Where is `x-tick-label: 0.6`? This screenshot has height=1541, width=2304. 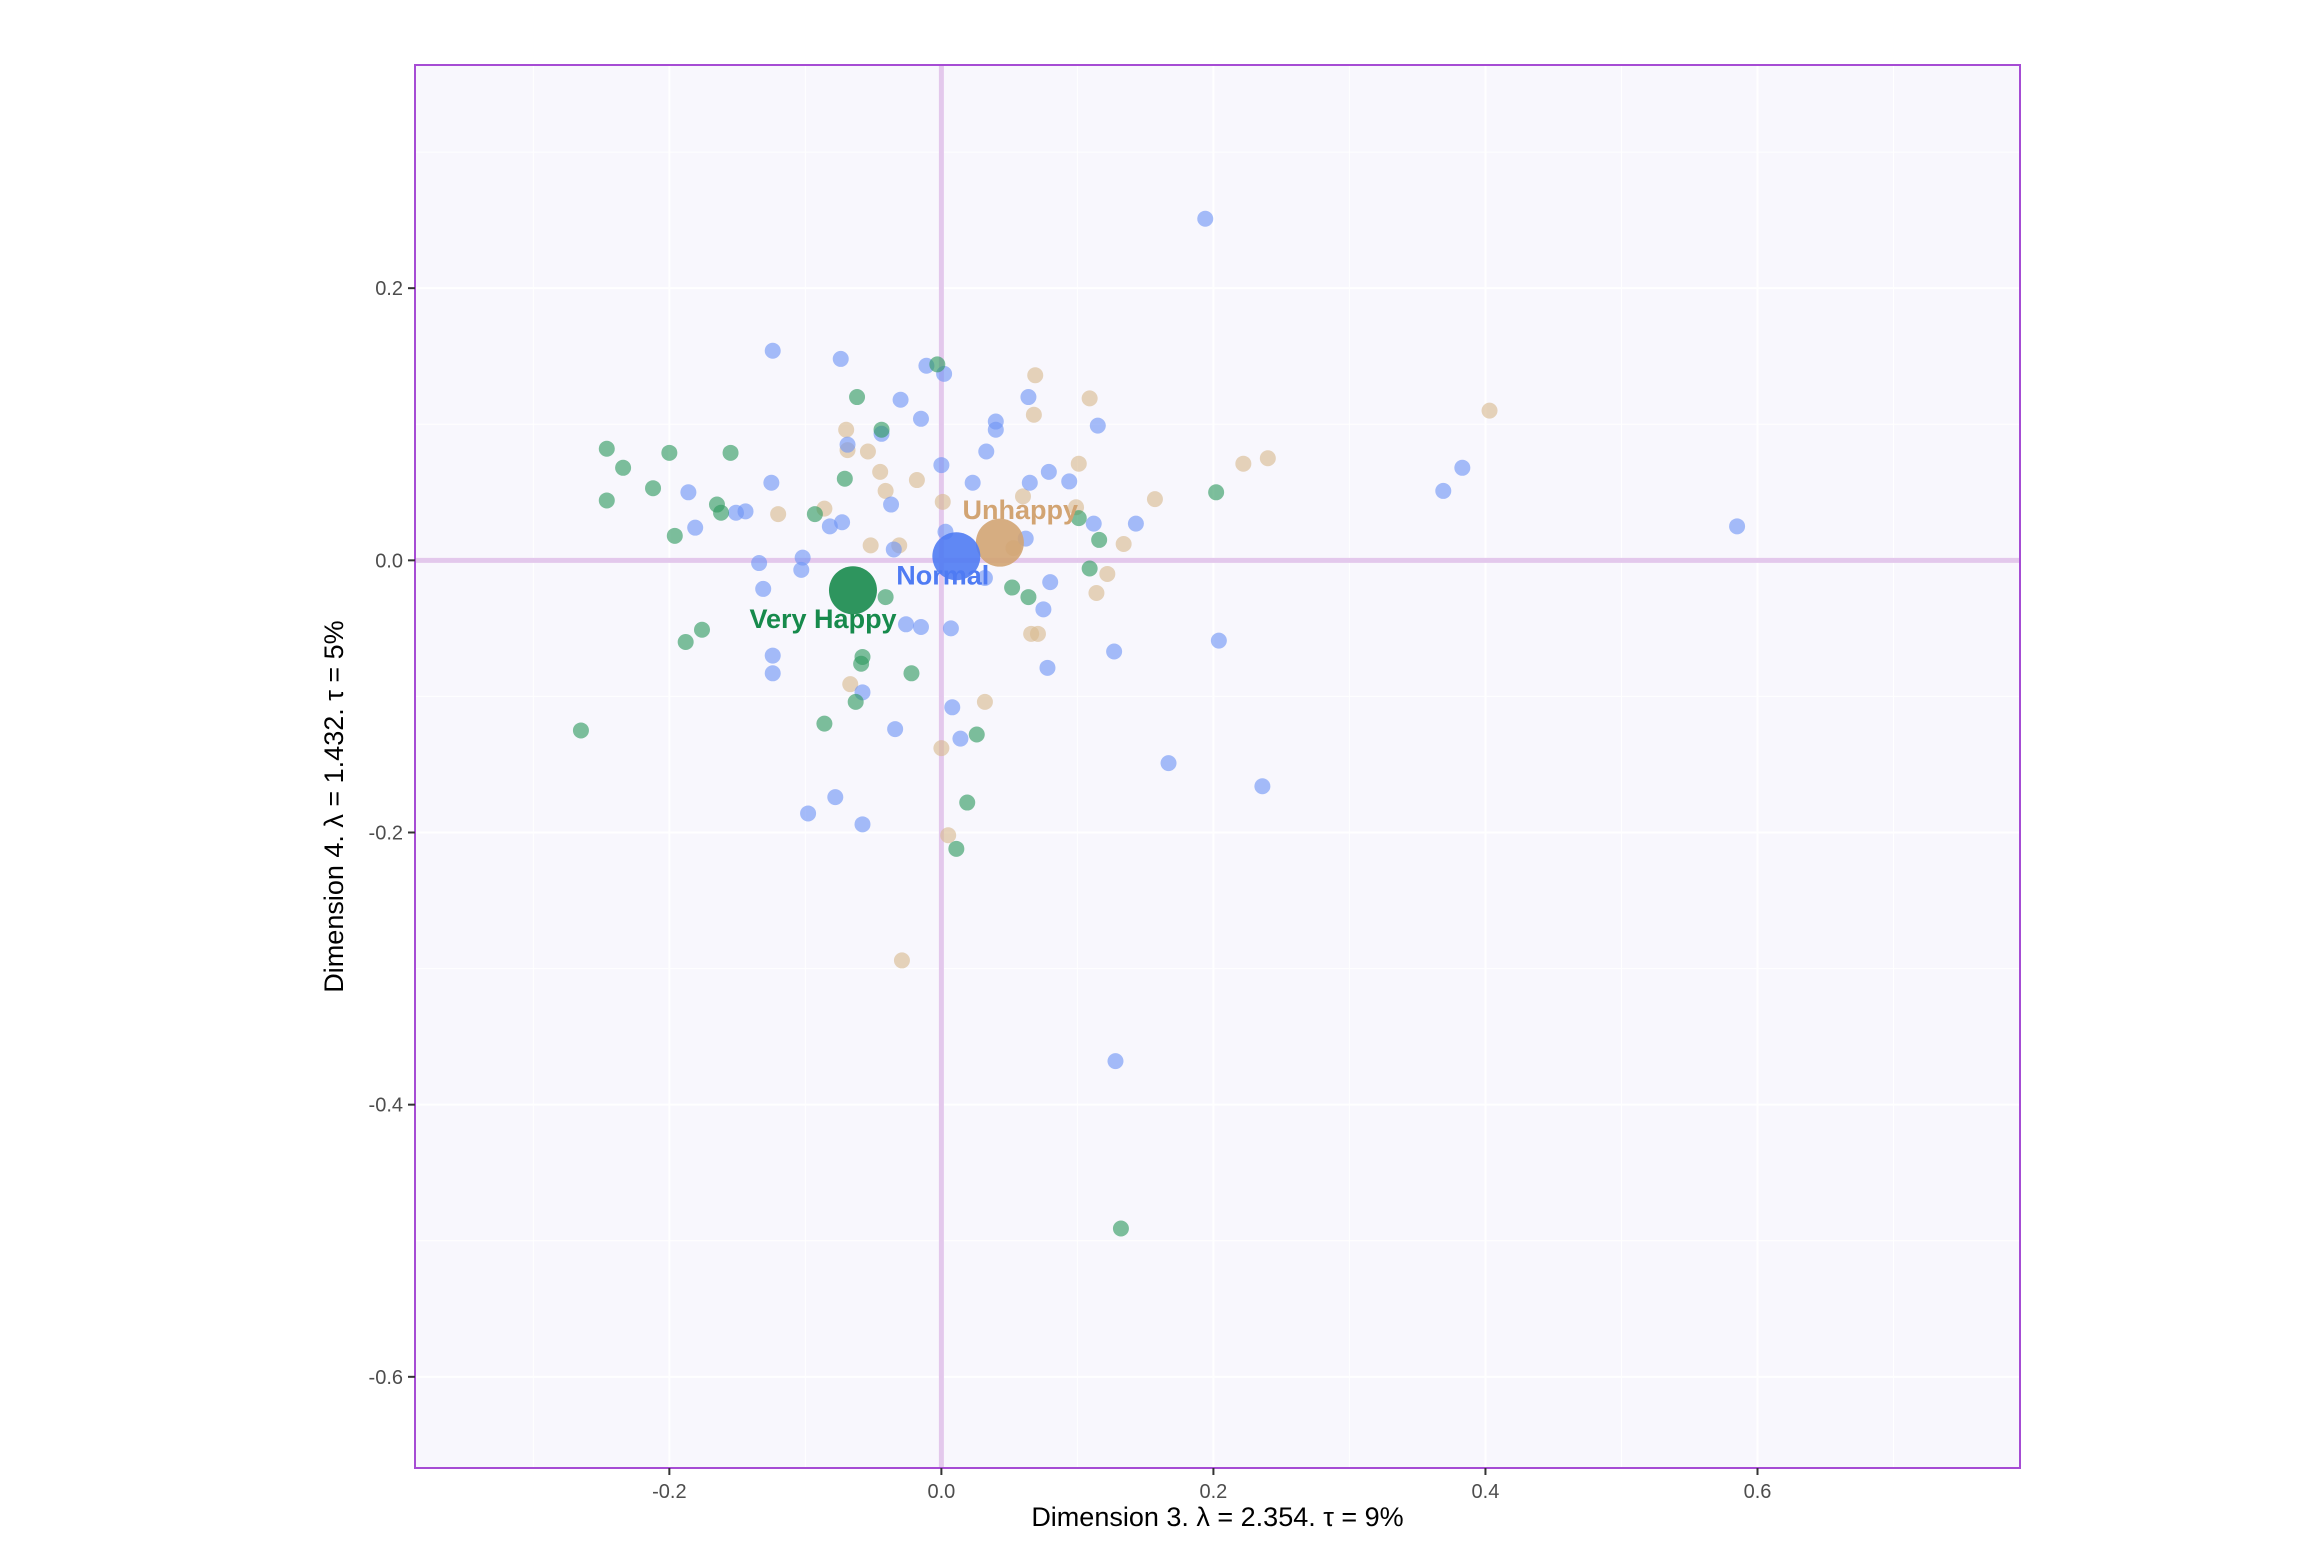 x-tick-label: 0.6 is located at coordinates (1758, 1492).